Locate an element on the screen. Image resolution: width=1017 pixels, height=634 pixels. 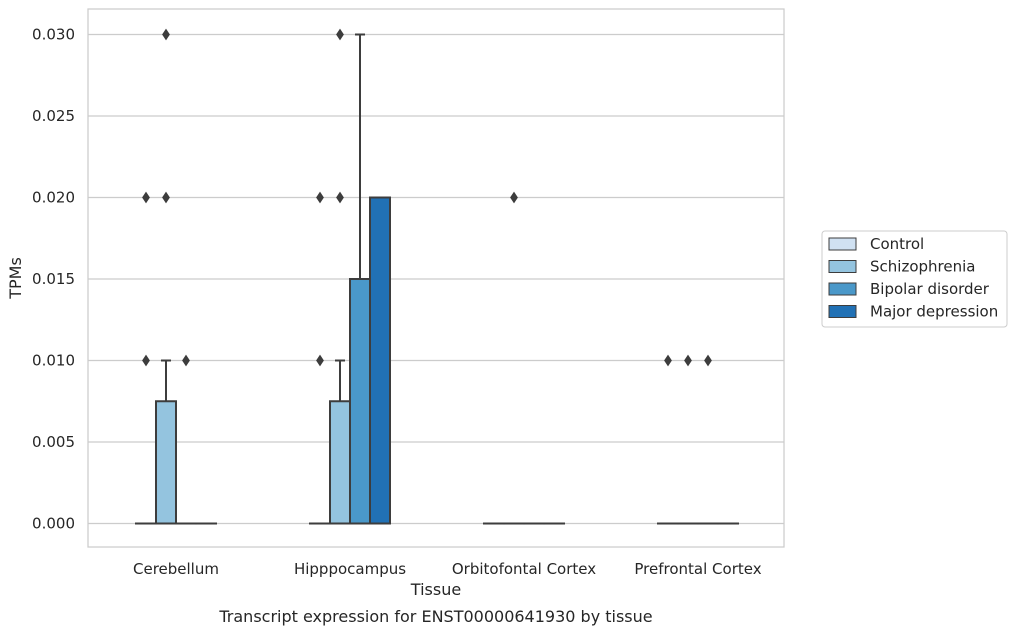
legend-item: Major depression is located at coordinates (913, 312).